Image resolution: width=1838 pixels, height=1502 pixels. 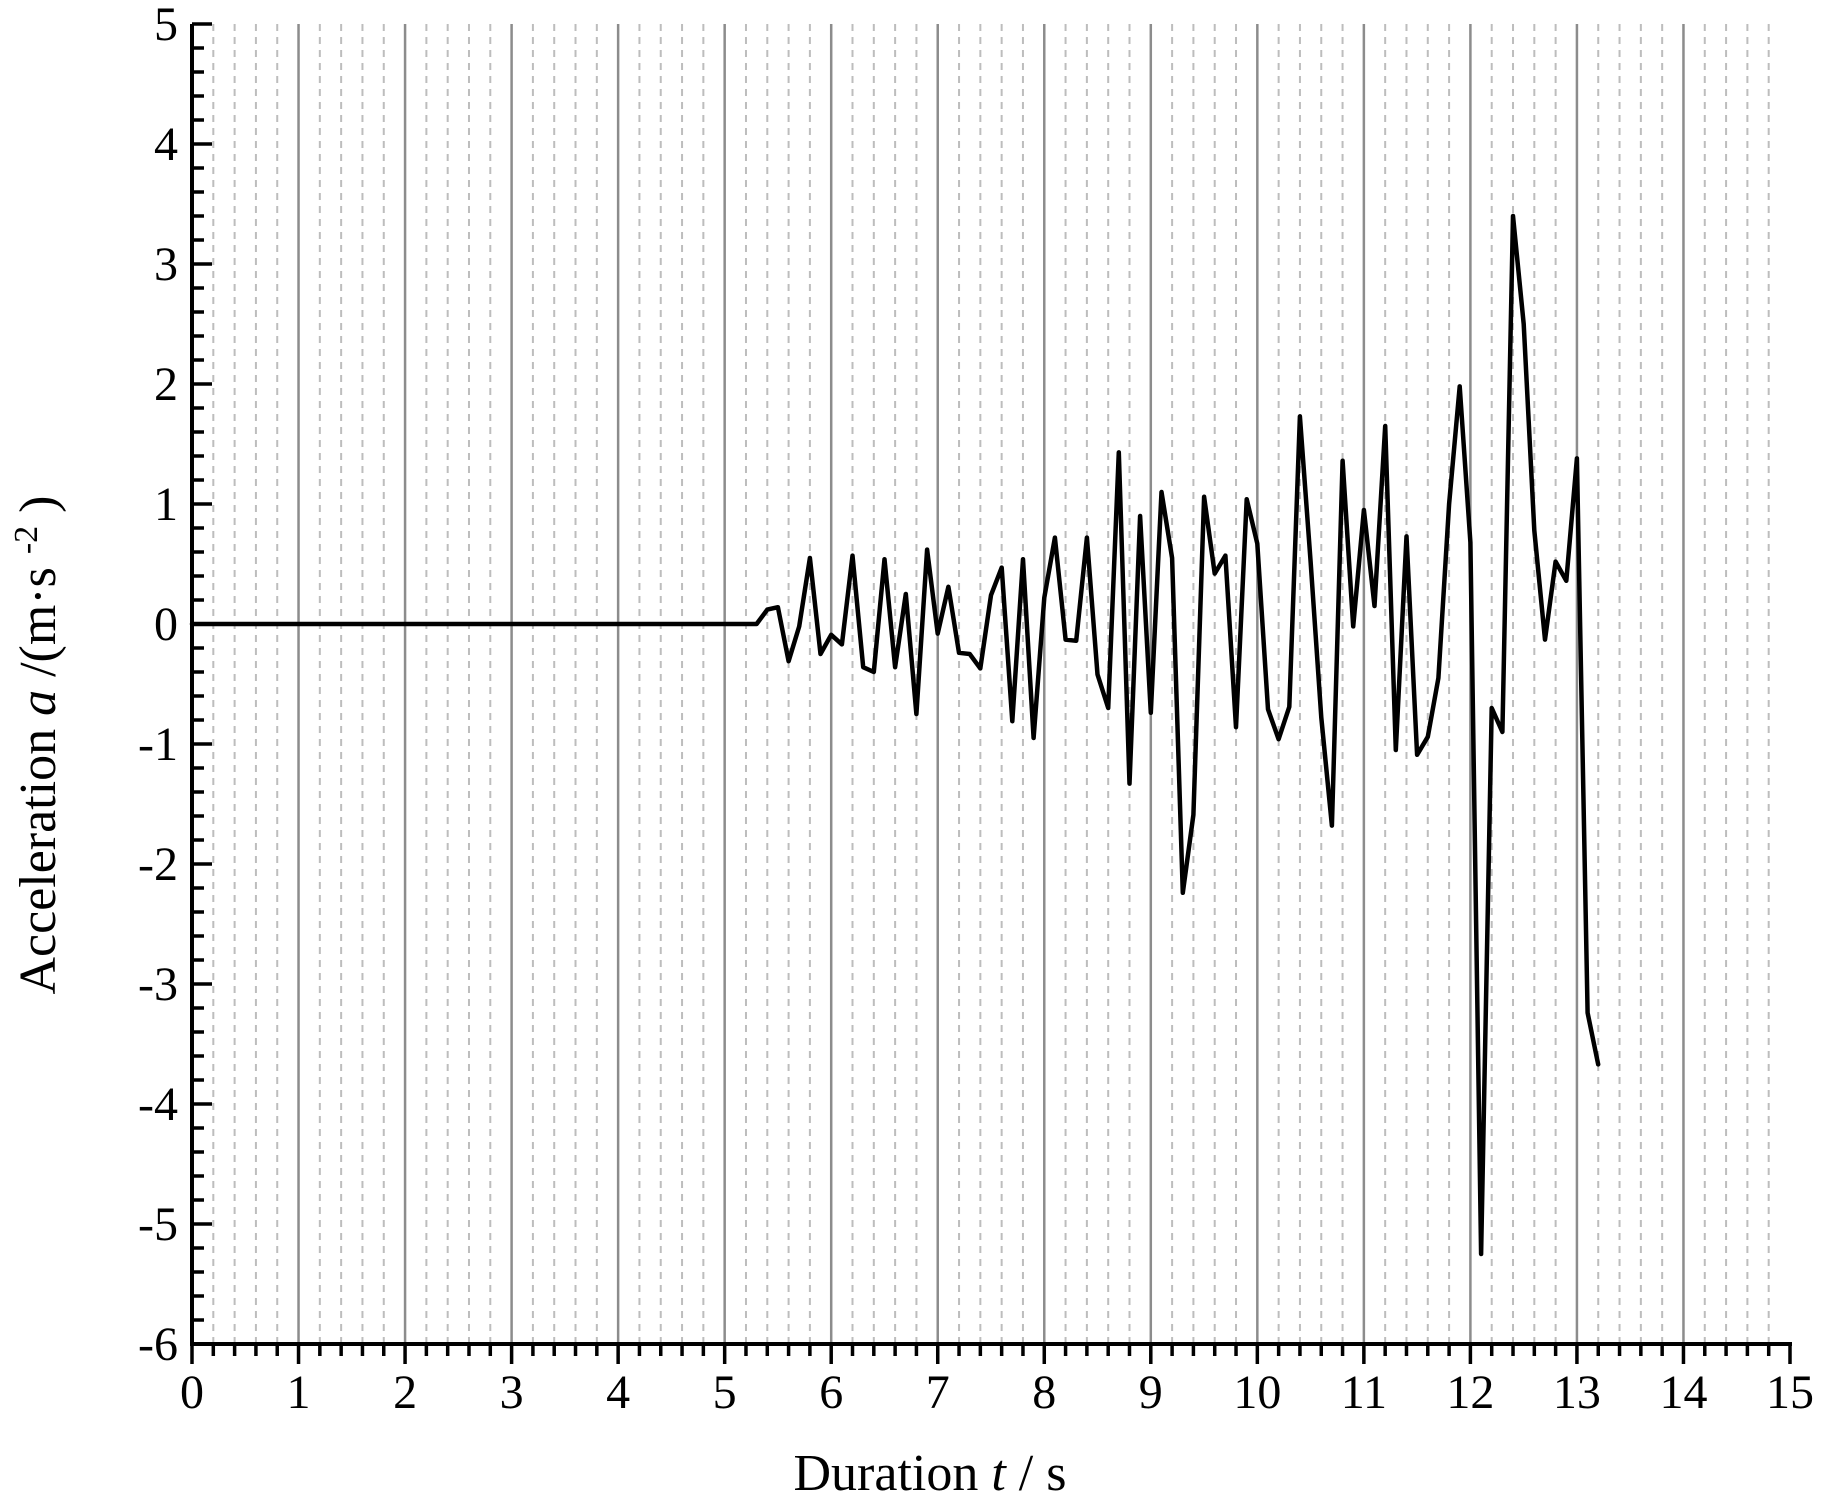 I want to click on y-tick-label: 4, so click(x=166, y=144).